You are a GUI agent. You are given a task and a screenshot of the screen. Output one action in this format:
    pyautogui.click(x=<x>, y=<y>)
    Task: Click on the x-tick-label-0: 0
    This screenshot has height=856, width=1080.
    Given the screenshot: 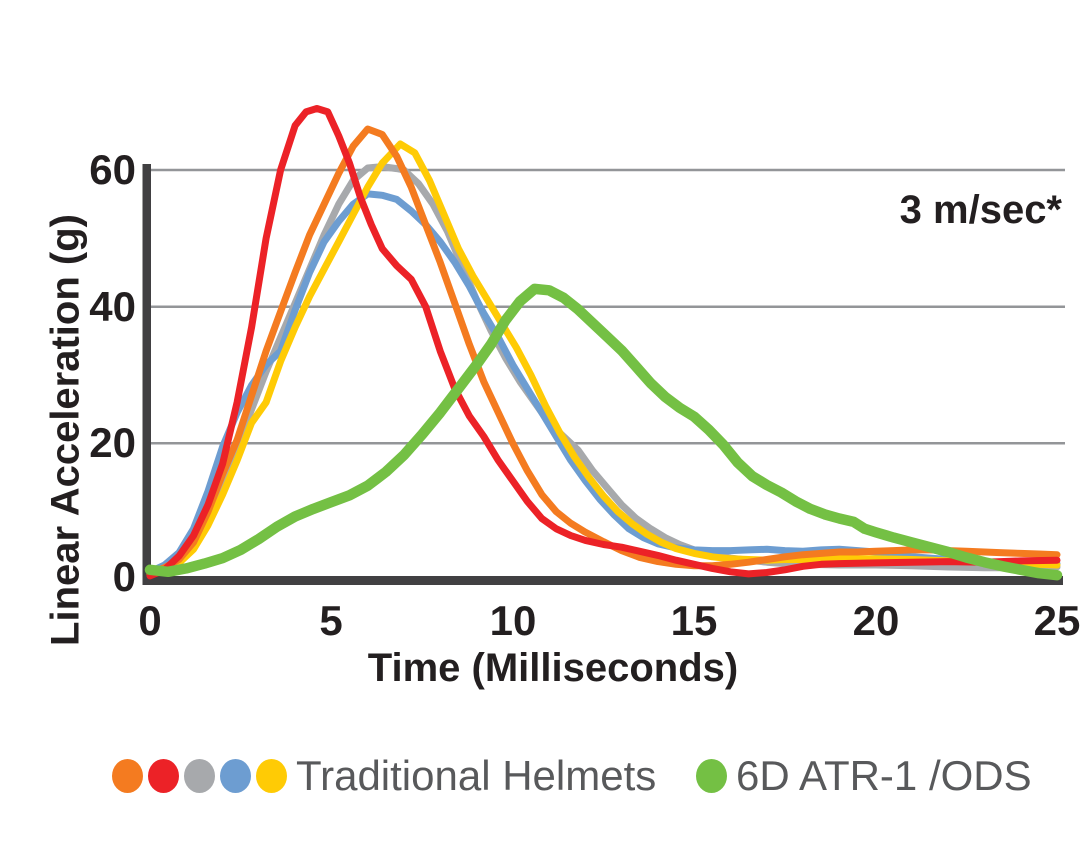 What is the action you would take?
    pyautogui.click(x=150, y=620)
    